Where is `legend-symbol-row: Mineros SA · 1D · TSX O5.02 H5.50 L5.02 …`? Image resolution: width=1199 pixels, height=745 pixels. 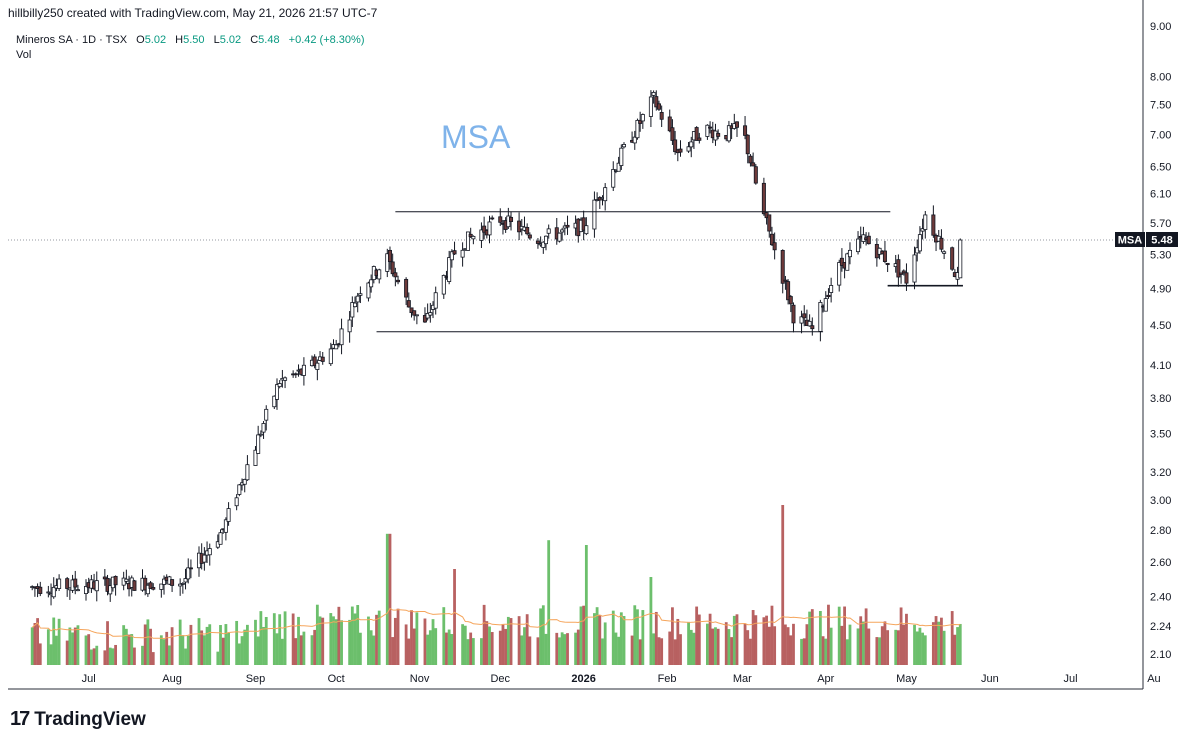
legend-symbol-row: Mineros SA · 1D · TSX O5.02 H5.50 L5.02 … is located at coordinates (190, 40).